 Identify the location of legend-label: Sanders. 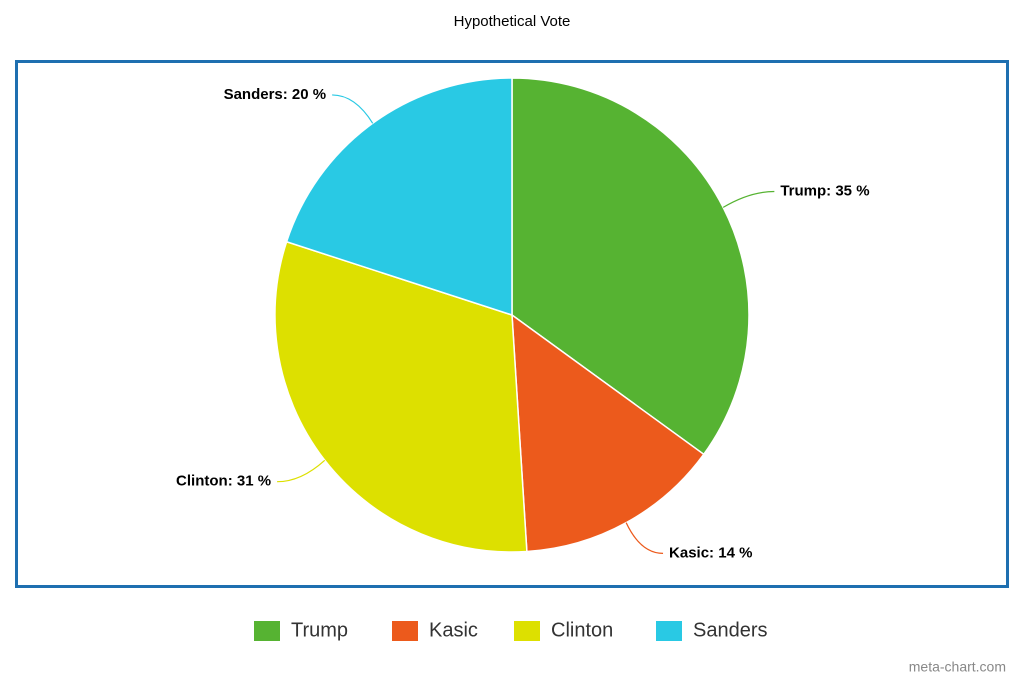
(730, 630).